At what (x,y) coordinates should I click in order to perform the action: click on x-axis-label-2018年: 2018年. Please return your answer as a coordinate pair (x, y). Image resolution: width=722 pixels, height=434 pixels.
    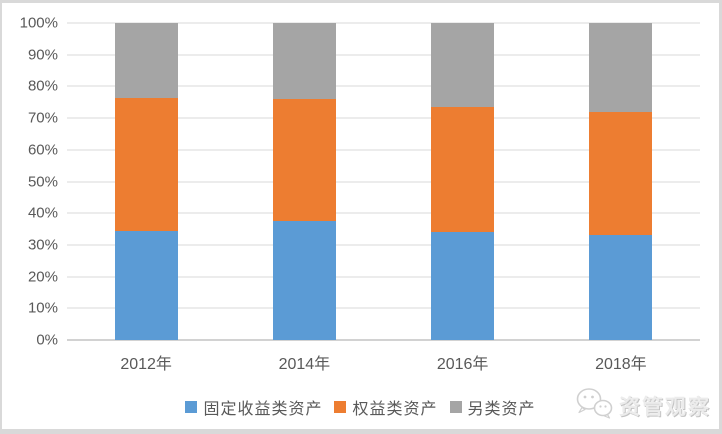
    Looking at the image, I should click on (621, 364).